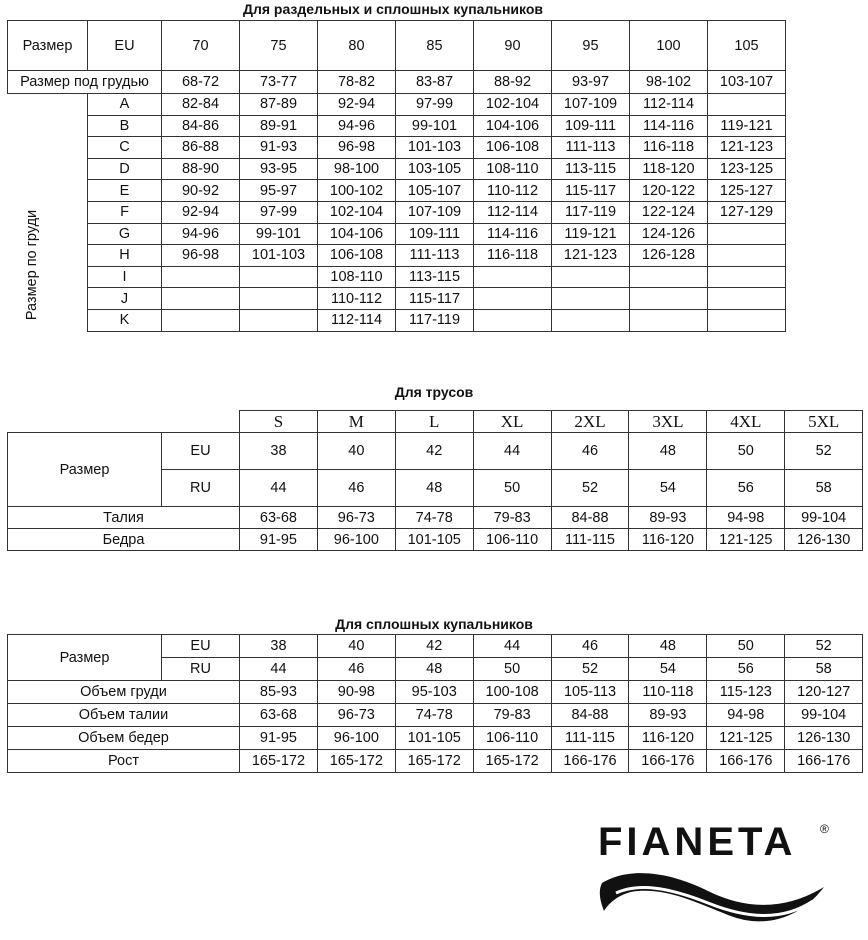 Image resolution: width=868 pixels, height=940 pixels. I want to click on ru-label: RU, so click(200, 488).